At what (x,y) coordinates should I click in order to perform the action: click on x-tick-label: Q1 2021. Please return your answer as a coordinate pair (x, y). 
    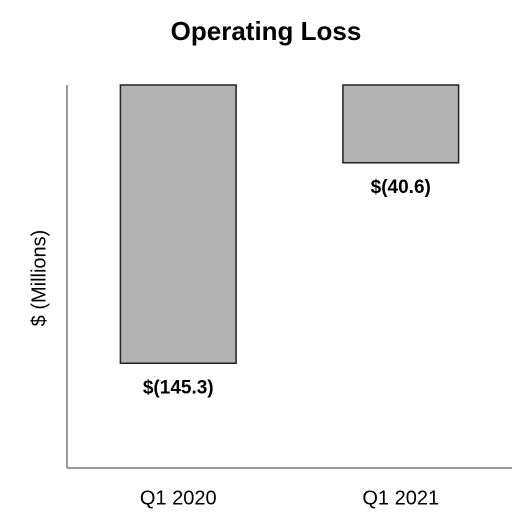
    Looking at the image, I should click on (400, 498).